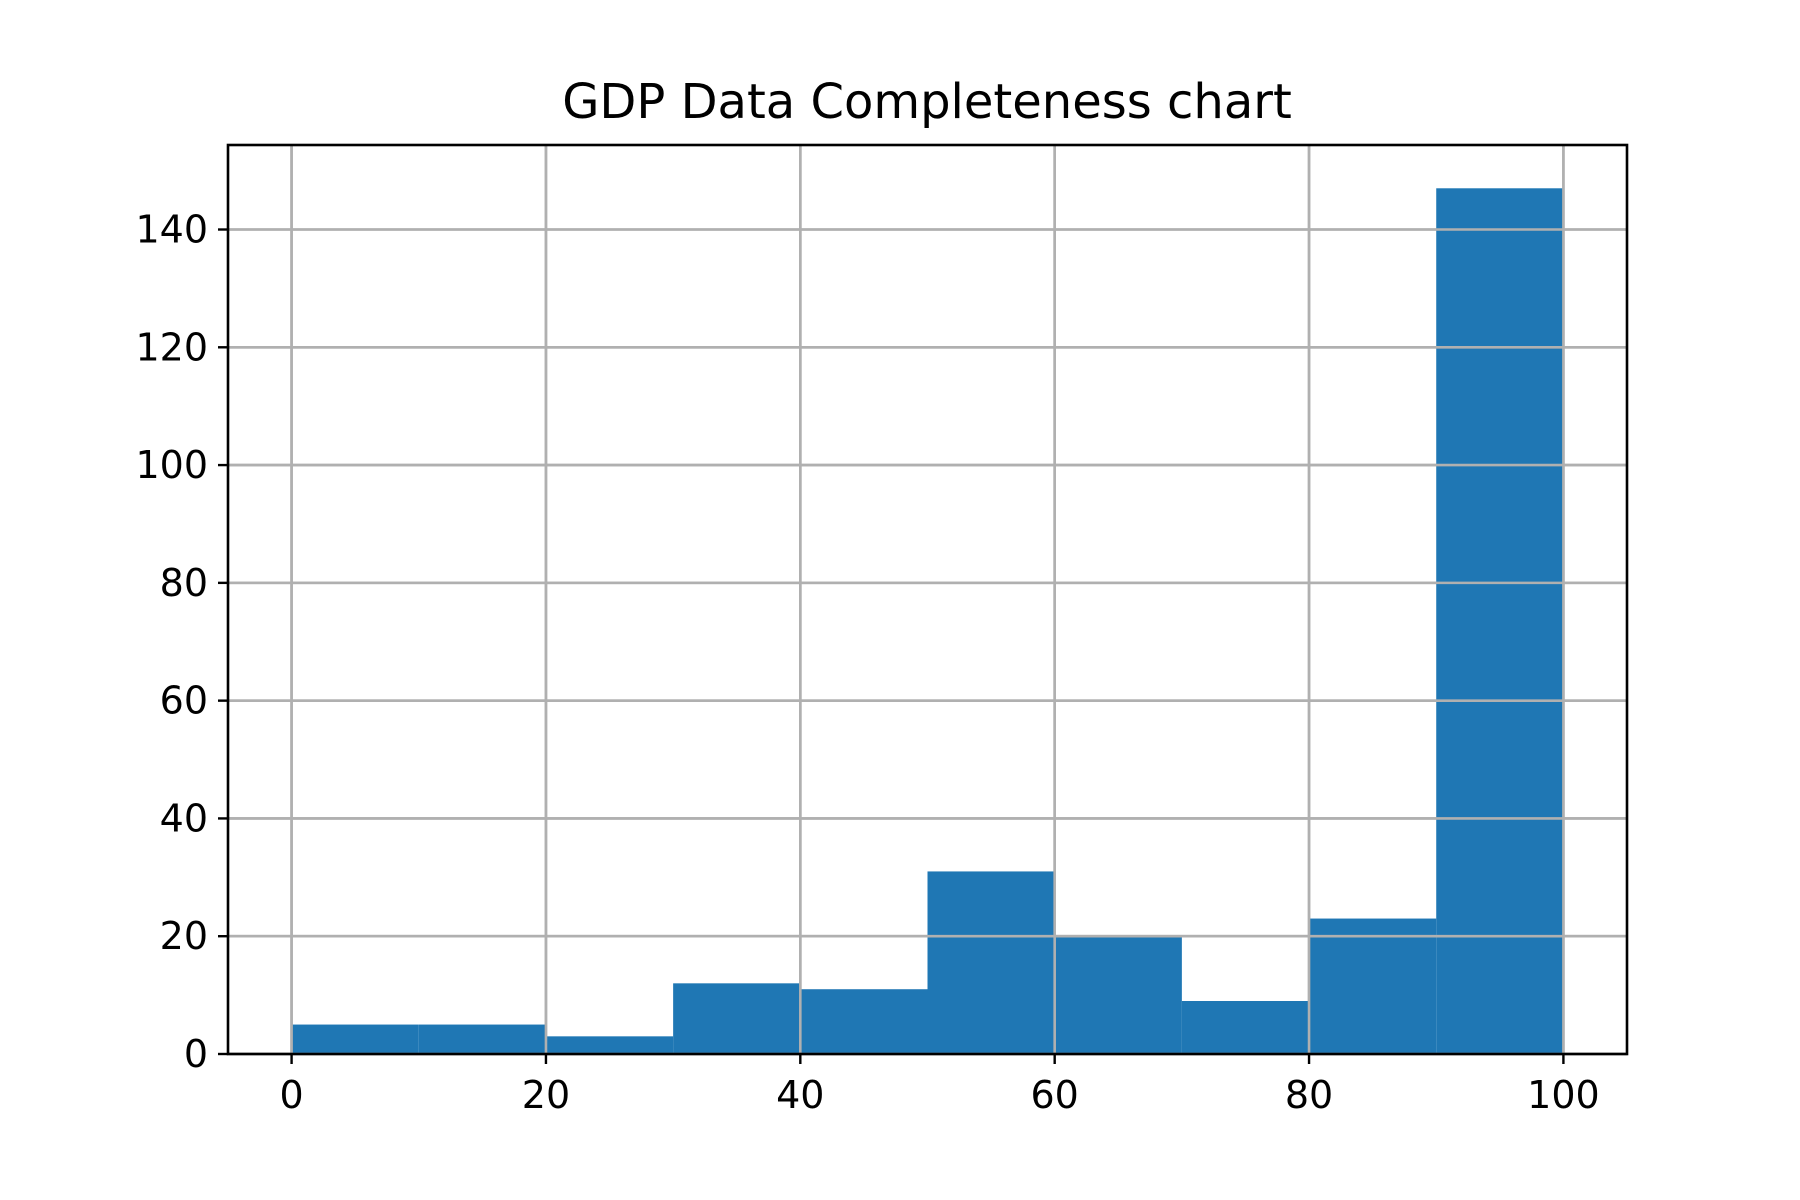  What do you see at coordinates (171, 347) in the screenshot?
I see `y-tick-label-6: 120` at bounding box center [171, 347].